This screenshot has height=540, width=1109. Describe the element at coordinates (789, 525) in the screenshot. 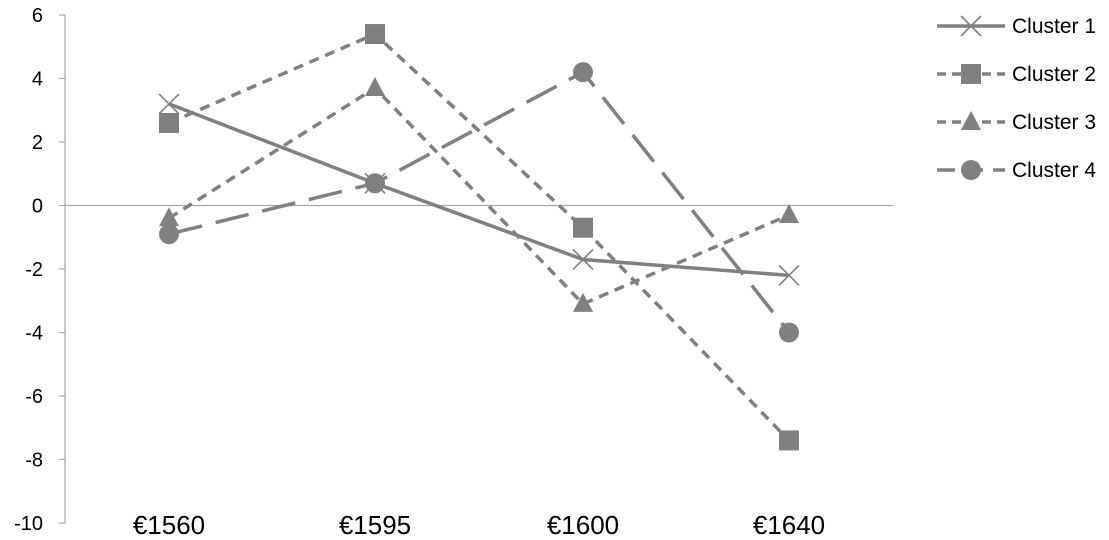

I see `x-category-label: €1640` at that location.